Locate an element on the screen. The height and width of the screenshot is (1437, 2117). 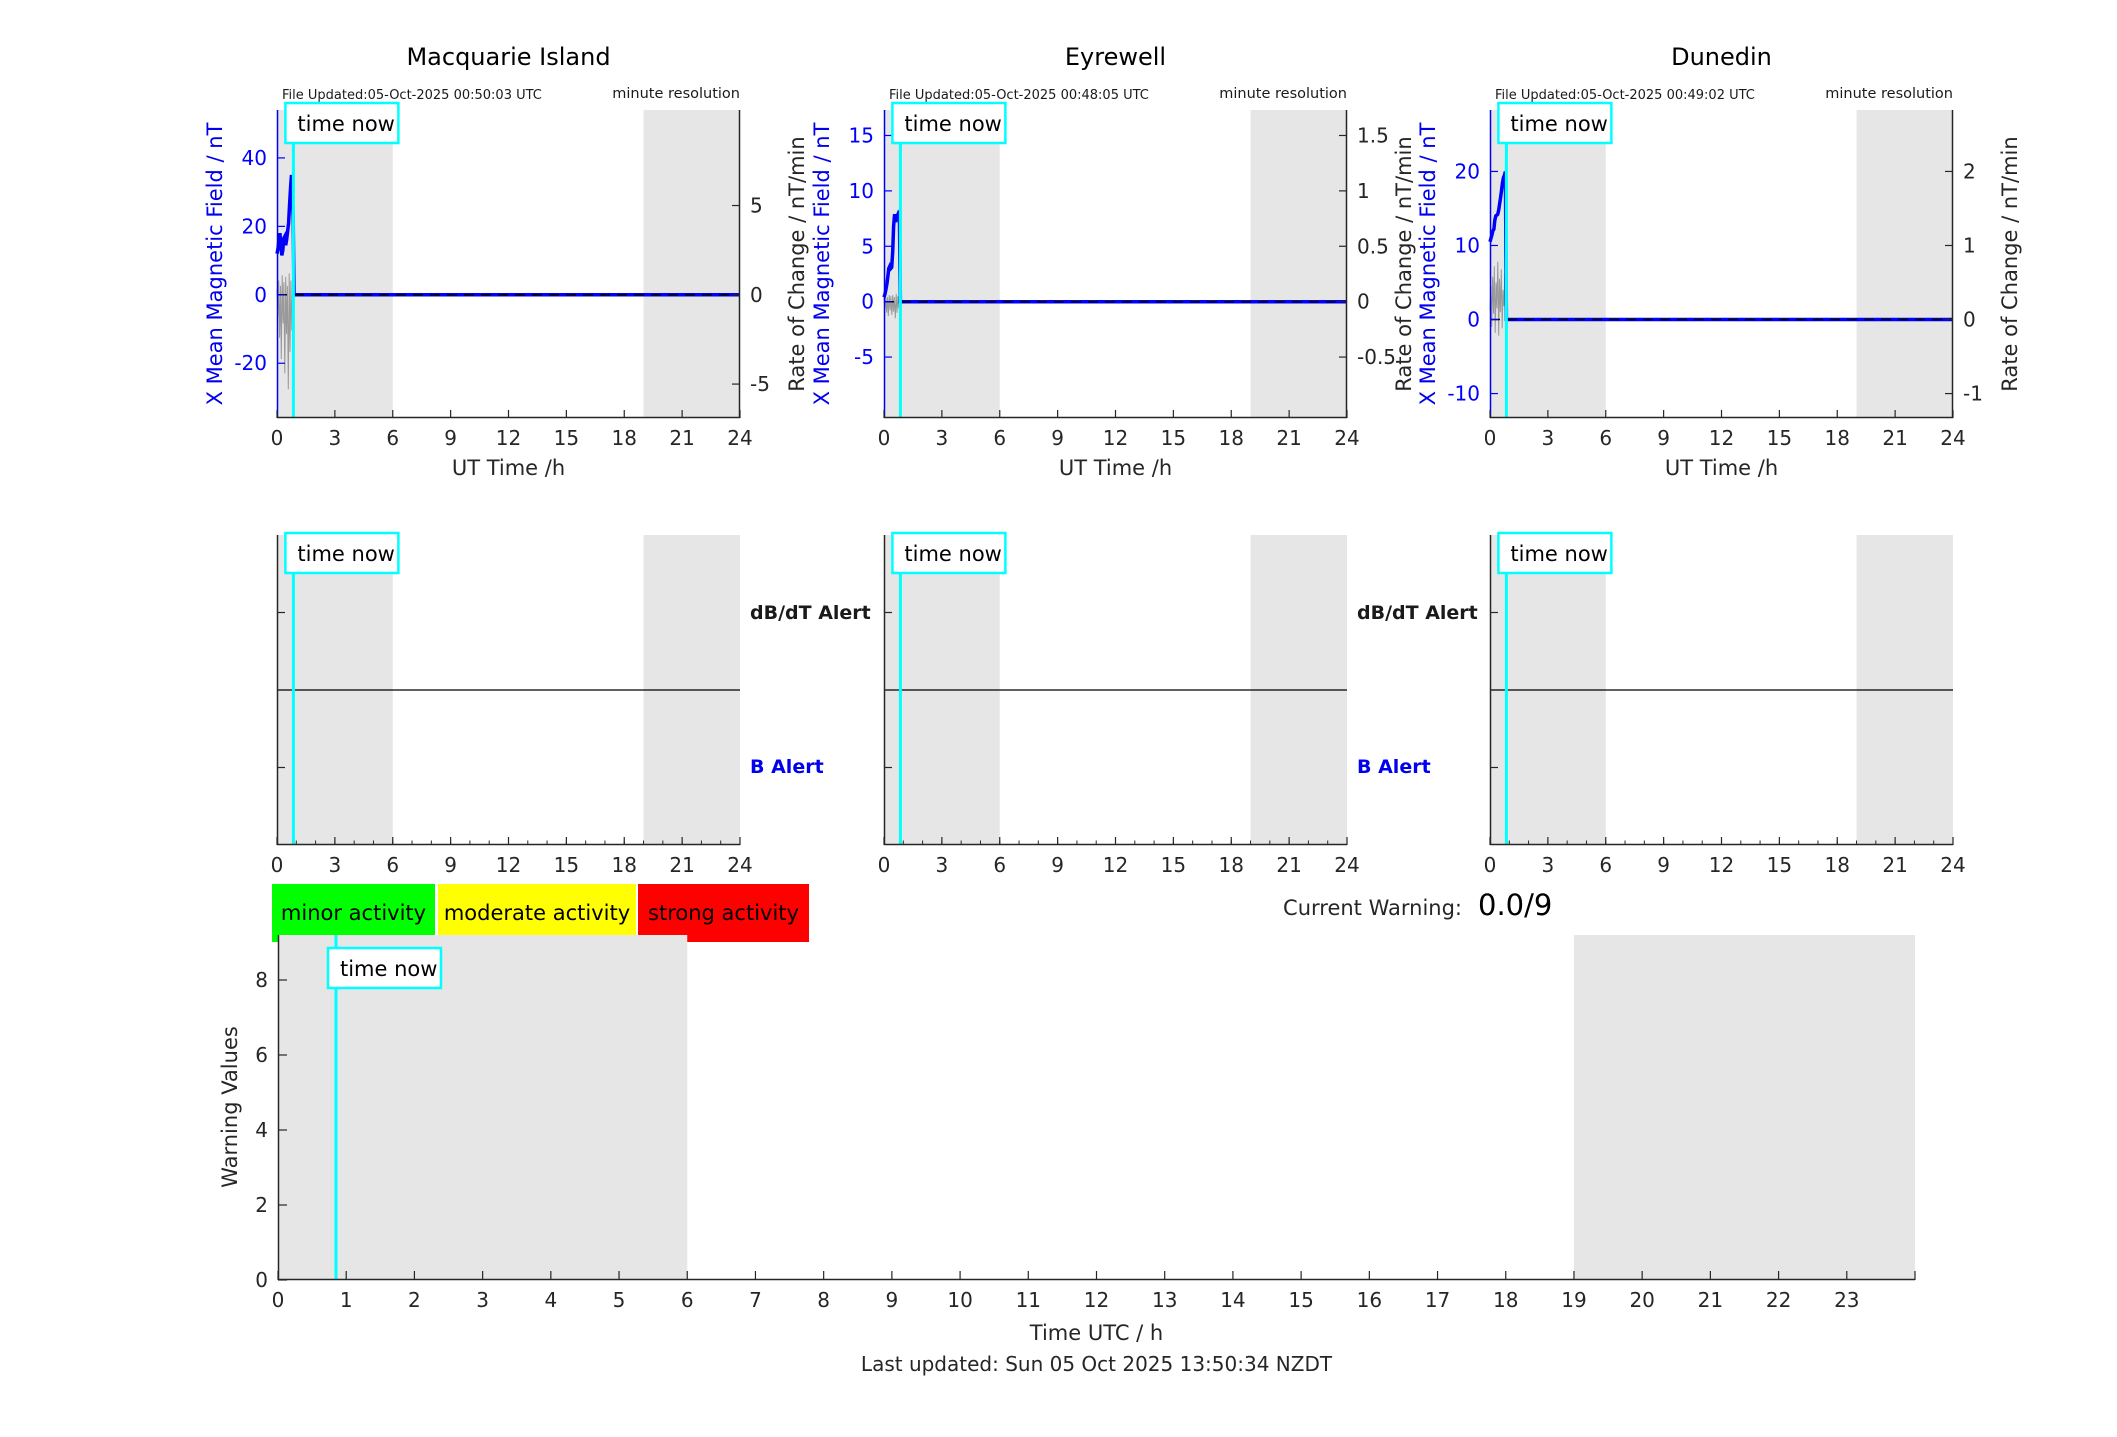
y-tick-label-right: 5 is located at coordinates (756, 206).